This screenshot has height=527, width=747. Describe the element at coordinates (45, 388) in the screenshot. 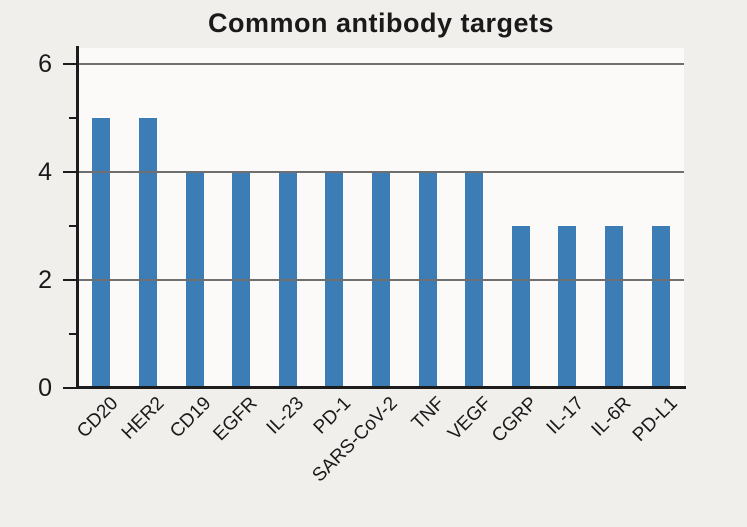

I see `y-tick-label-0: 0` at that location.